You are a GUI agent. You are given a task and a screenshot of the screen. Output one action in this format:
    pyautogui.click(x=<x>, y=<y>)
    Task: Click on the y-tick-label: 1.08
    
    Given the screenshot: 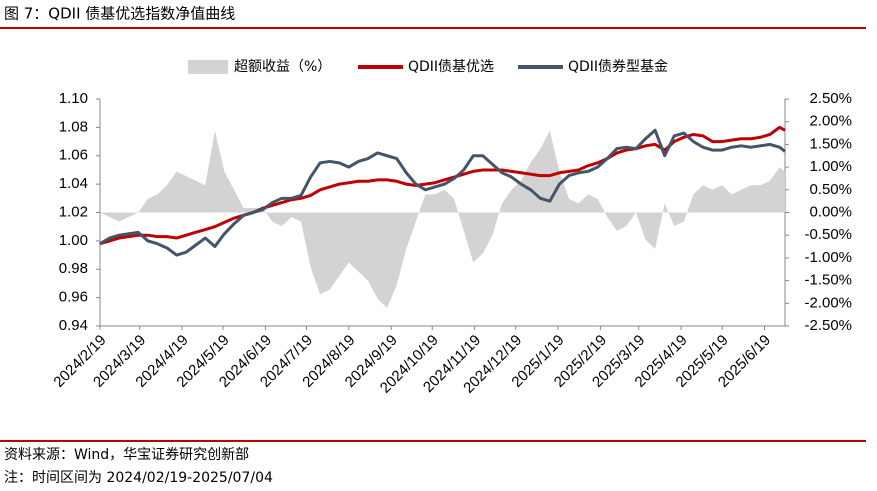 What is the action you would take?
    pyautogui.click(x=73, y=126)
    